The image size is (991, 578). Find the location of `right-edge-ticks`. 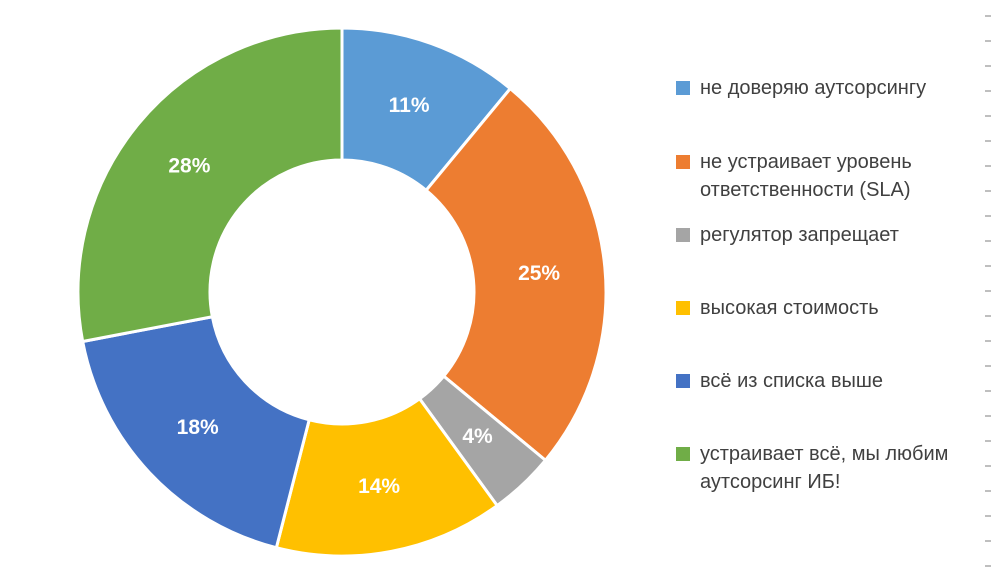

right-edge-ticks is located at coordinates (988, 289).